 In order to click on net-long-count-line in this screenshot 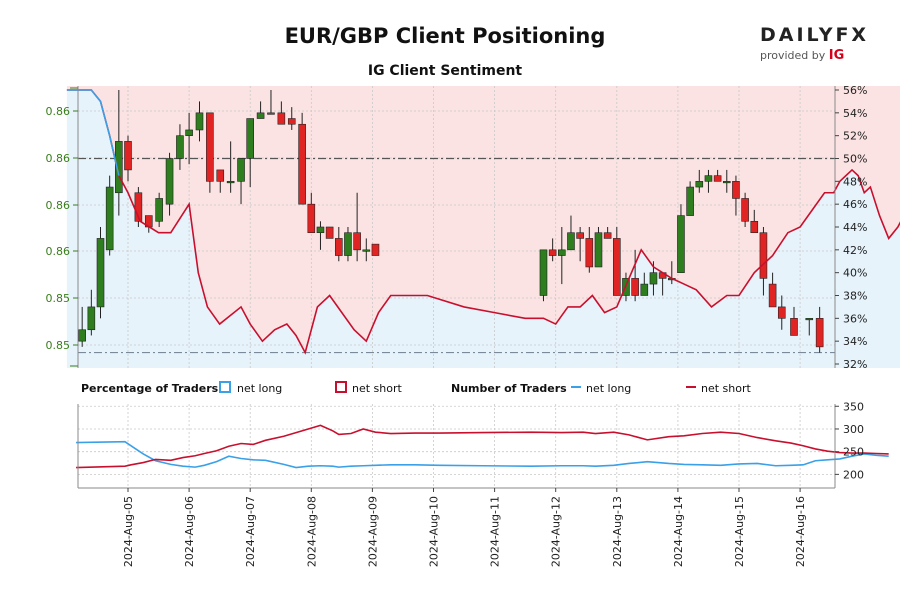, I will do `click(482, 454)`.